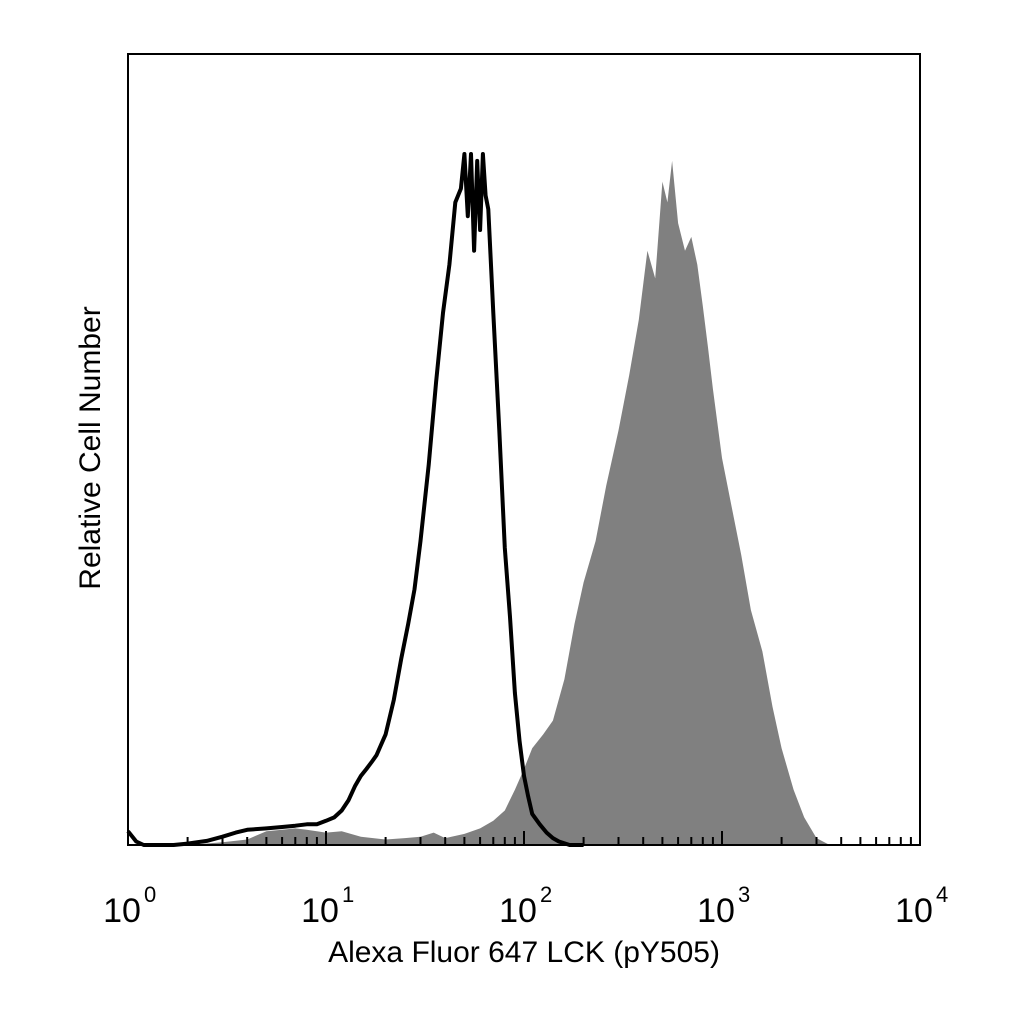 The width and height of the screenshot is (1024, 1024). I want to click on x-tick-label: 10 4, so click(921, 906).